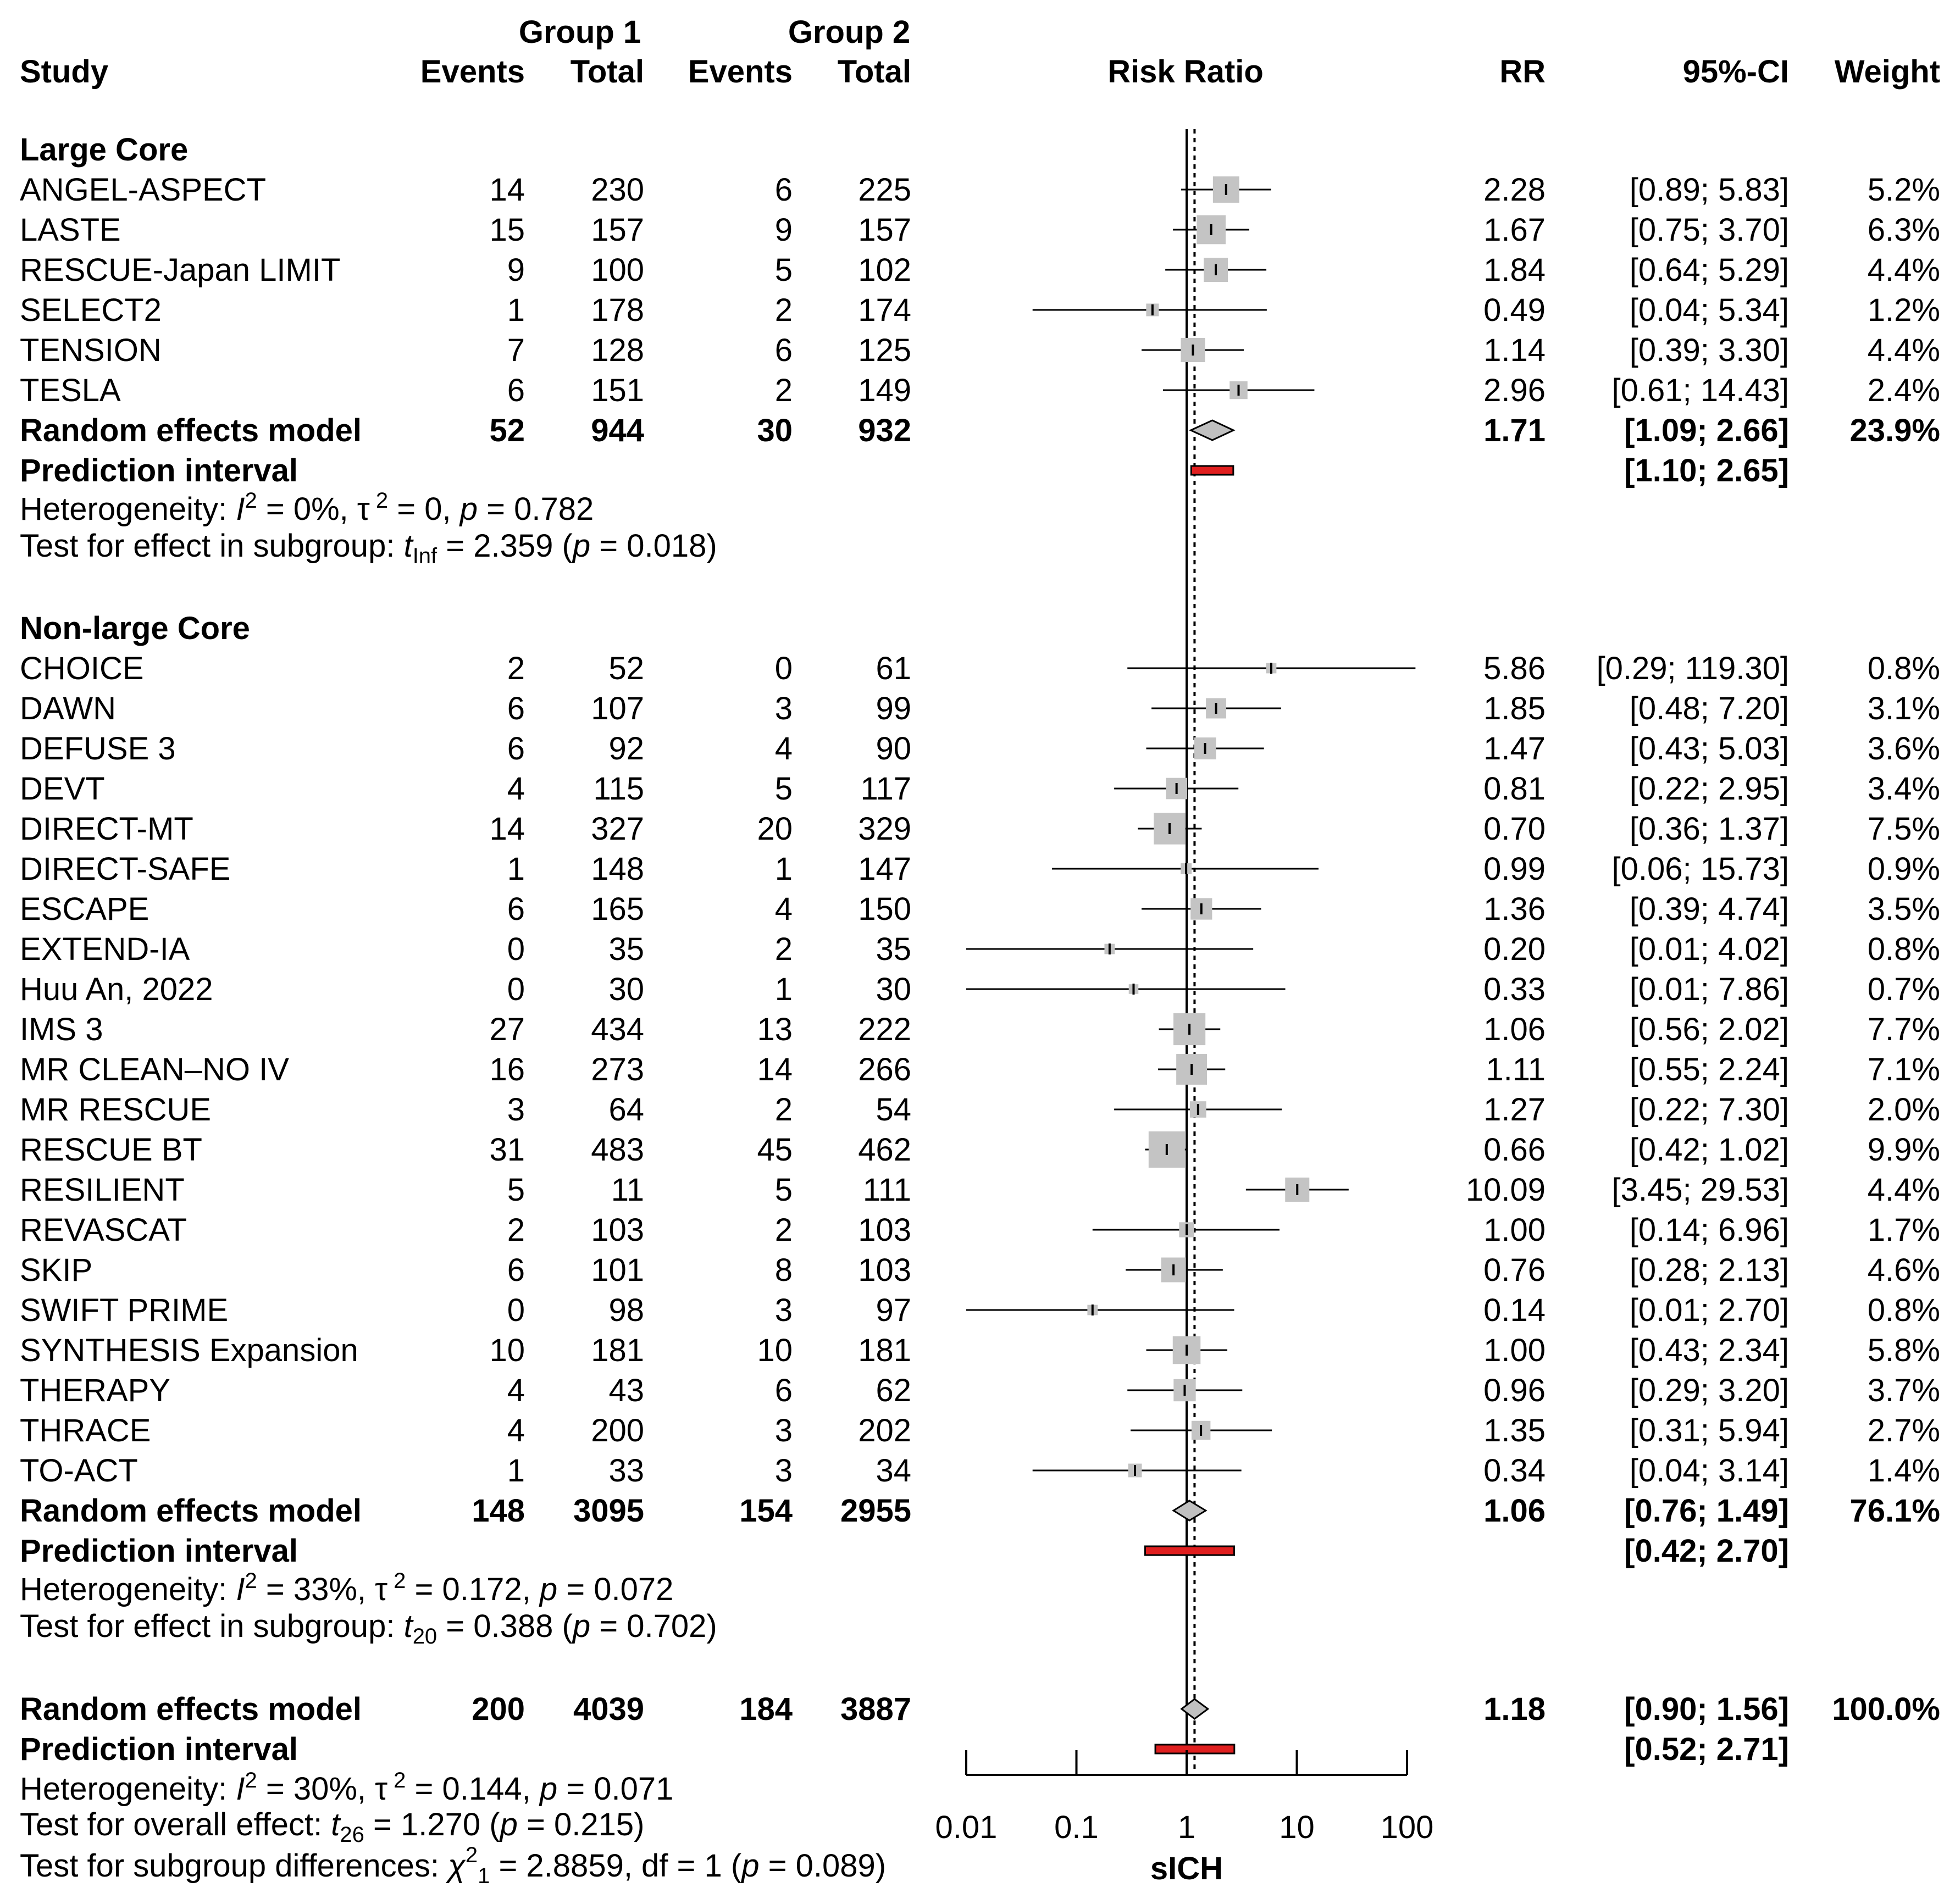 Image resolution: width=1955 pixels, height=1904 pixels. What do you see at coordinates (499, 1709) in the screenshot?
I see `events-1: 200` at bounding box center [499, 1709].